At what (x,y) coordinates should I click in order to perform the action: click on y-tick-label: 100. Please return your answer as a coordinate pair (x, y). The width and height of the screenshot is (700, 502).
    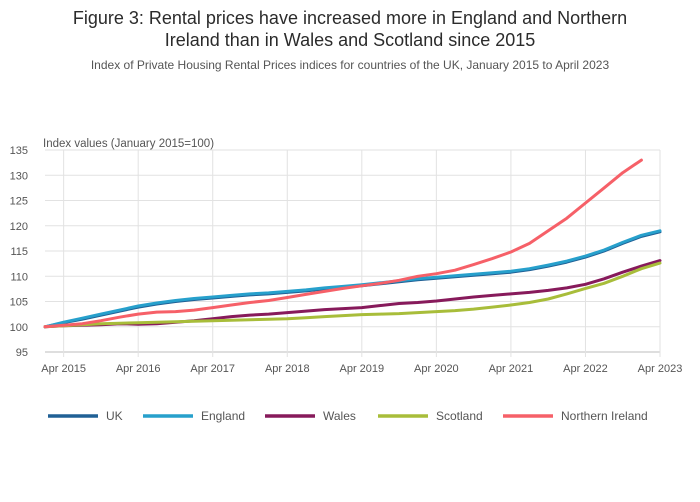
    Looking at the image, I should click on (19, 328).